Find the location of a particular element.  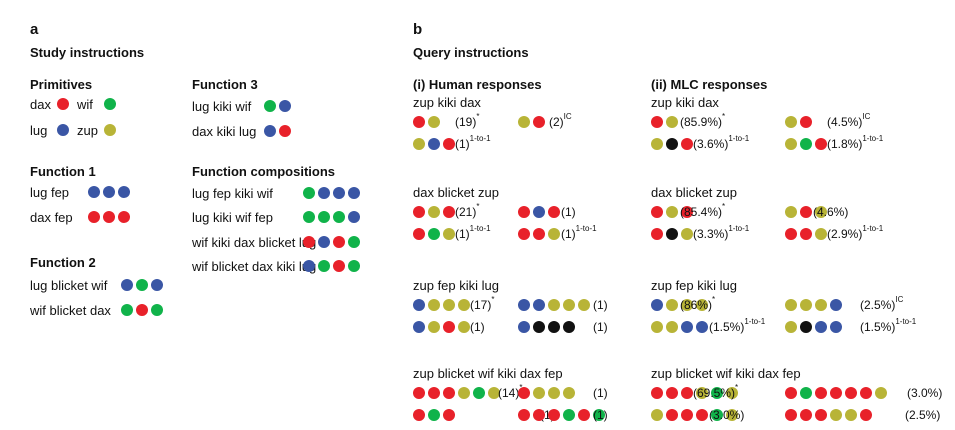

count-annotation: 1-to-1 is located at coordinates (586, 228).